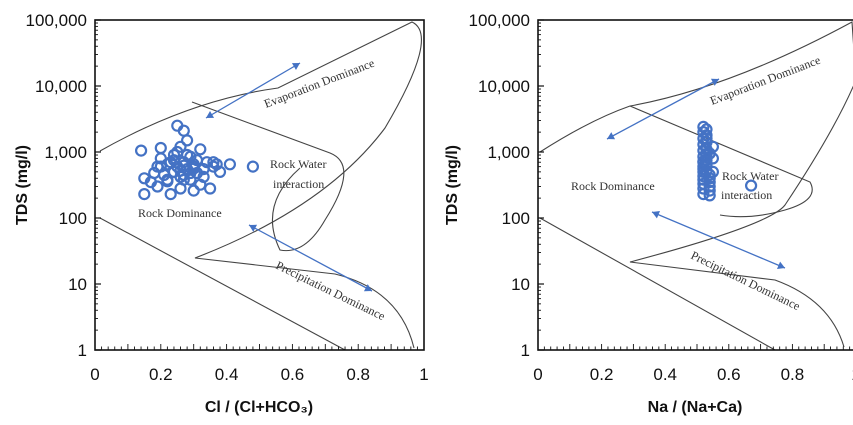  Describe the element at coordinates (516, 218) in the screenshot. I see `y-tick-label: 100` at that location.